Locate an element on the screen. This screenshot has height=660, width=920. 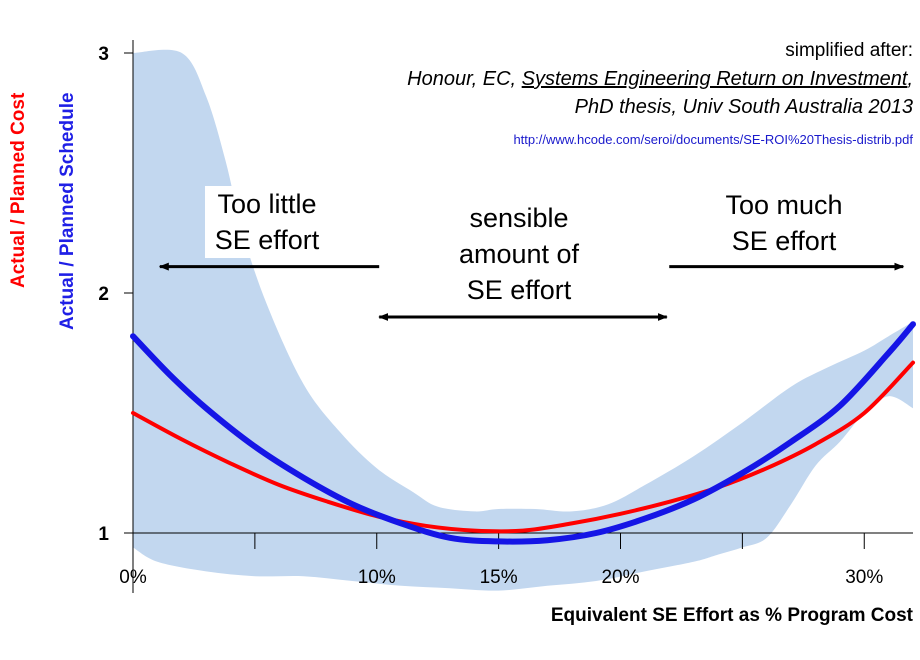
annotation-sensible-line1: sensible is located at coordinates (519, 218).